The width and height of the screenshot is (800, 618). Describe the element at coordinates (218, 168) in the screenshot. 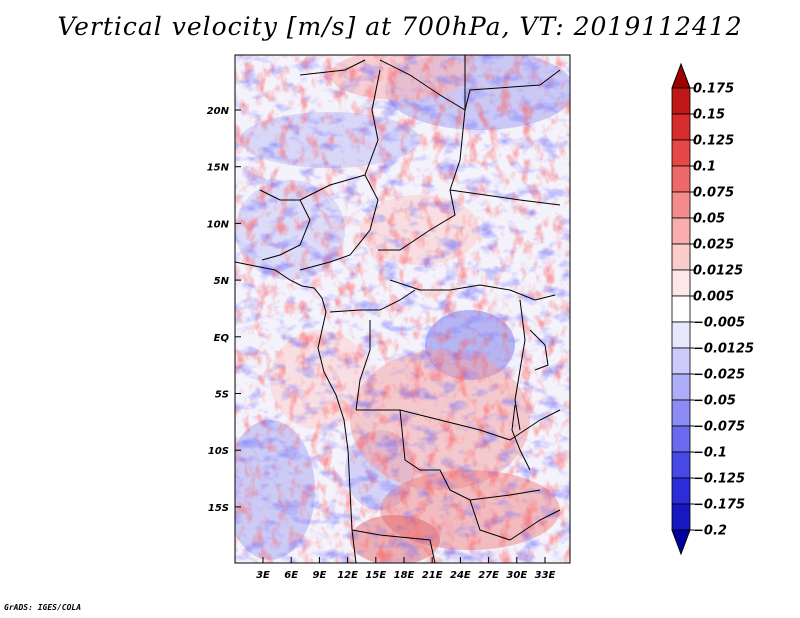

I see `lat-label: 15N` at that location.